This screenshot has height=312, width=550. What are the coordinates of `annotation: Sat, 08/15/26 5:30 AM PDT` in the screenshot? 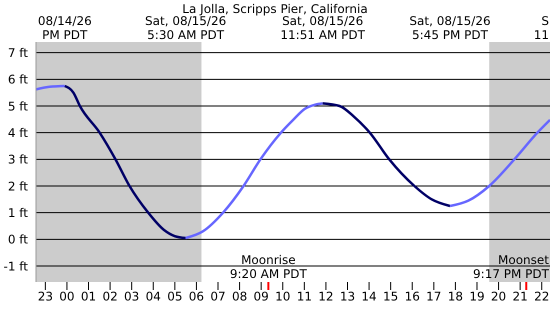 It's located at (185, 28).